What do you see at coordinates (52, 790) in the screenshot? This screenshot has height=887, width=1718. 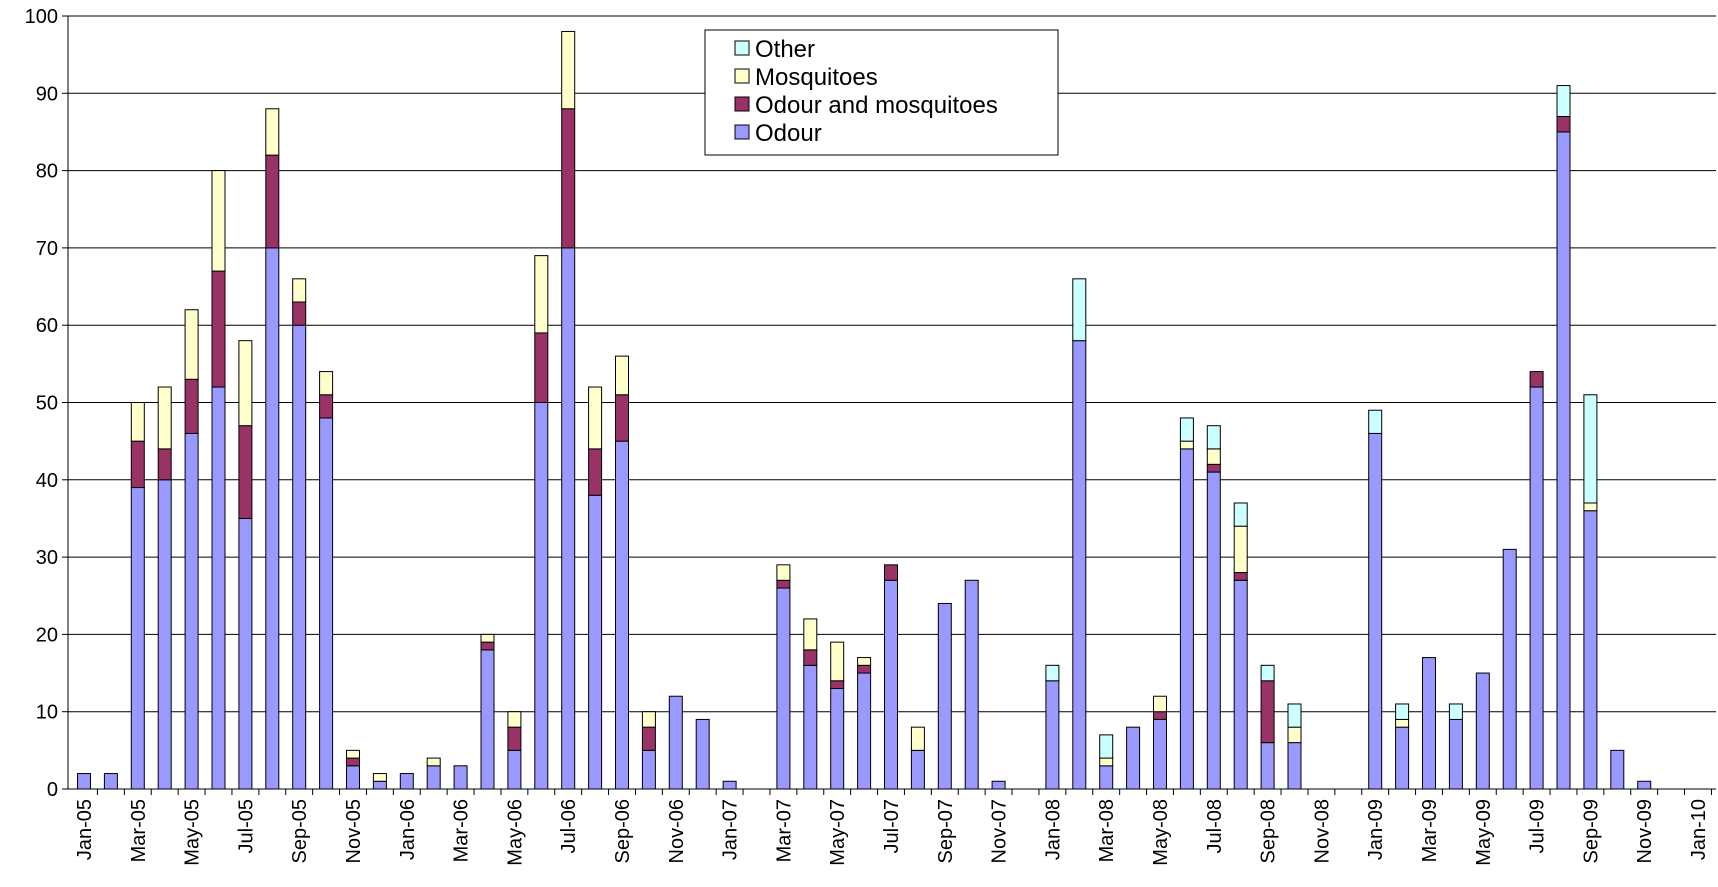 I see `y-tick-label: 0` at bounding box center [52, 790].